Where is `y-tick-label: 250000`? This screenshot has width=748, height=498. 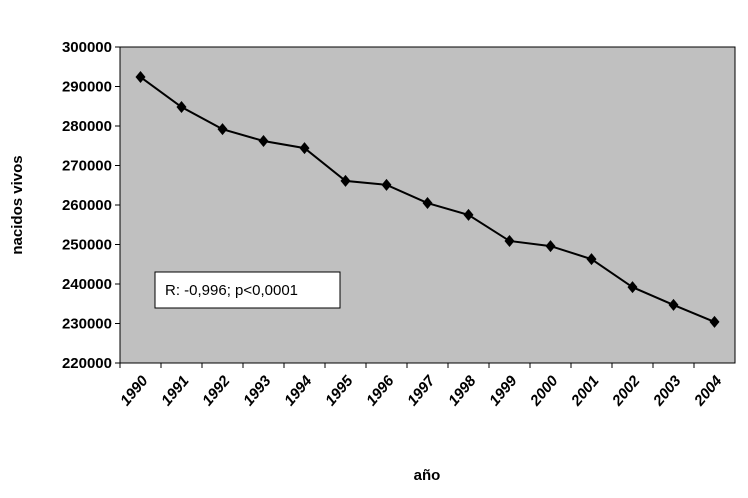 y-tick-label: 250000 is located at coordinates (87, 245).